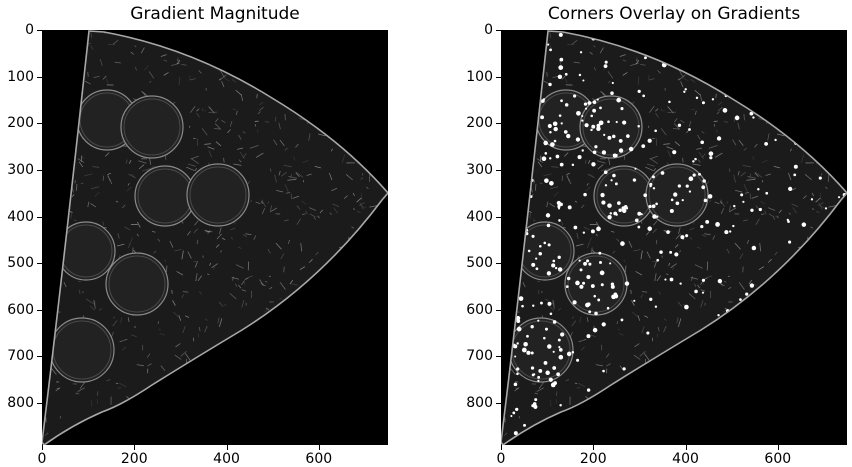 The width and height of the screenshot is (852, 467). Describe the element at coordinates (674, 14) in the screenshot. I see `panel-title: Corners Overlay on Gradients` at that location.